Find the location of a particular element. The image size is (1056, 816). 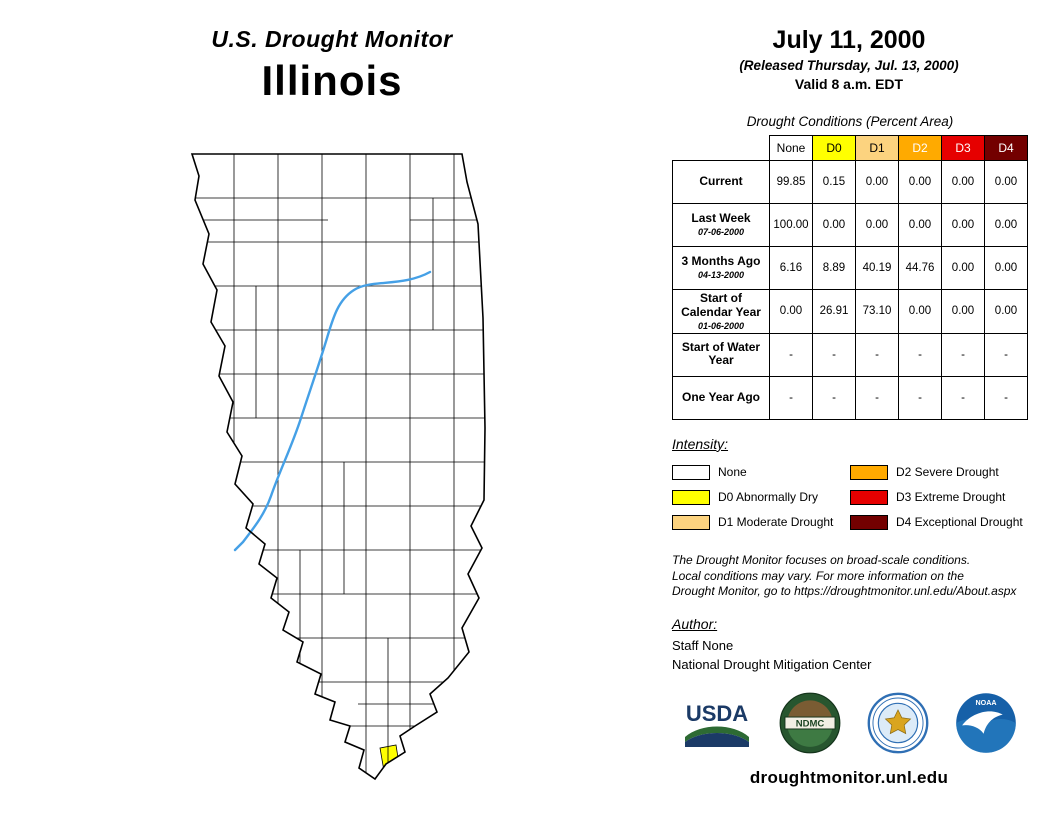

legend-item-d4: D4 Exceptional Drought is located at coordinates (946, 522).